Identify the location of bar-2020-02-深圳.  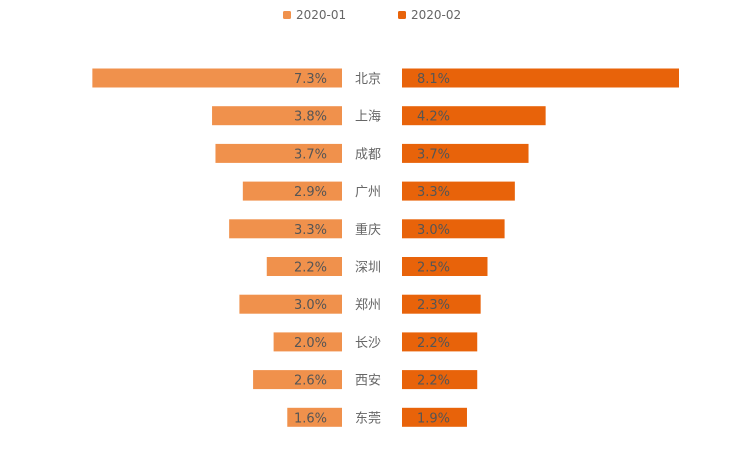
(445, 266).